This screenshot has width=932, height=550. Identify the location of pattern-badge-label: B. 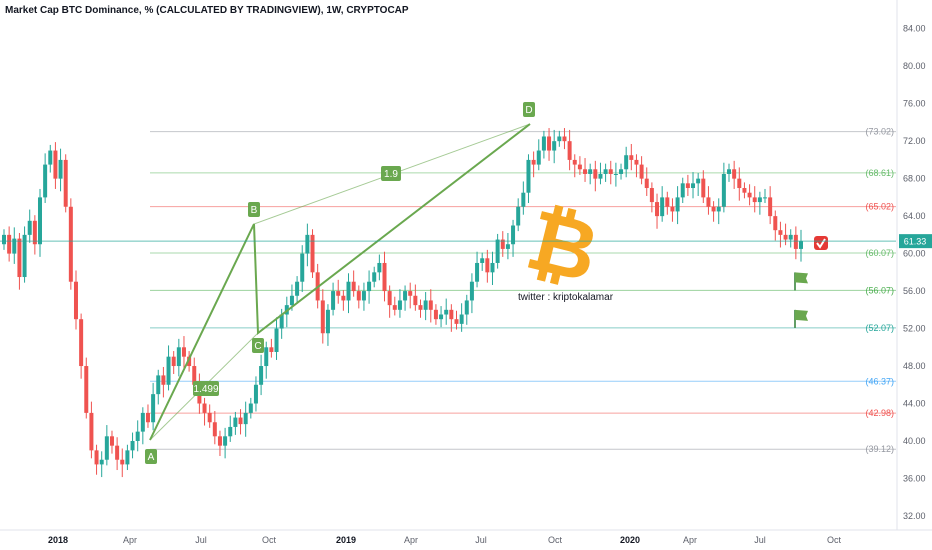
(254, 210).